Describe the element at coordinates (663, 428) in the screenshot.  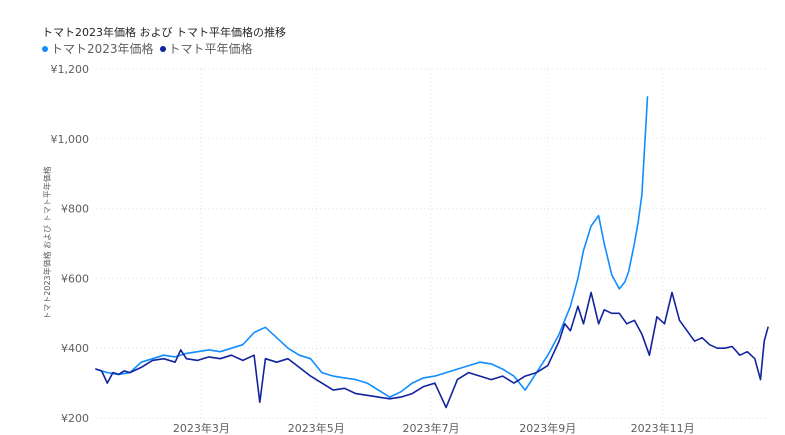
I see `x-tick-label: 2023年11月` at that location.